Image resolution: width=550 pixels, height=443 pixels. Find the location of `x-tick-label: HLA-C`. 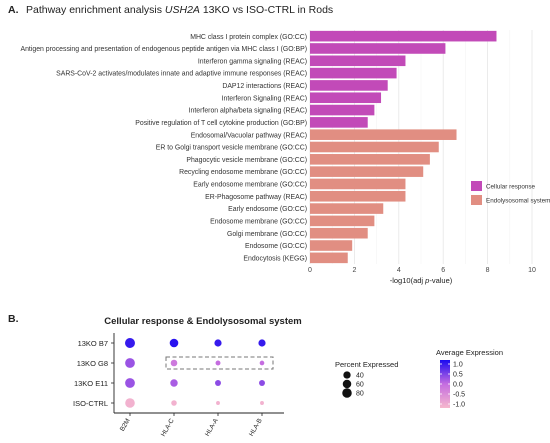

x-tick-label: HLA-C is located at coordinates (168, 427).